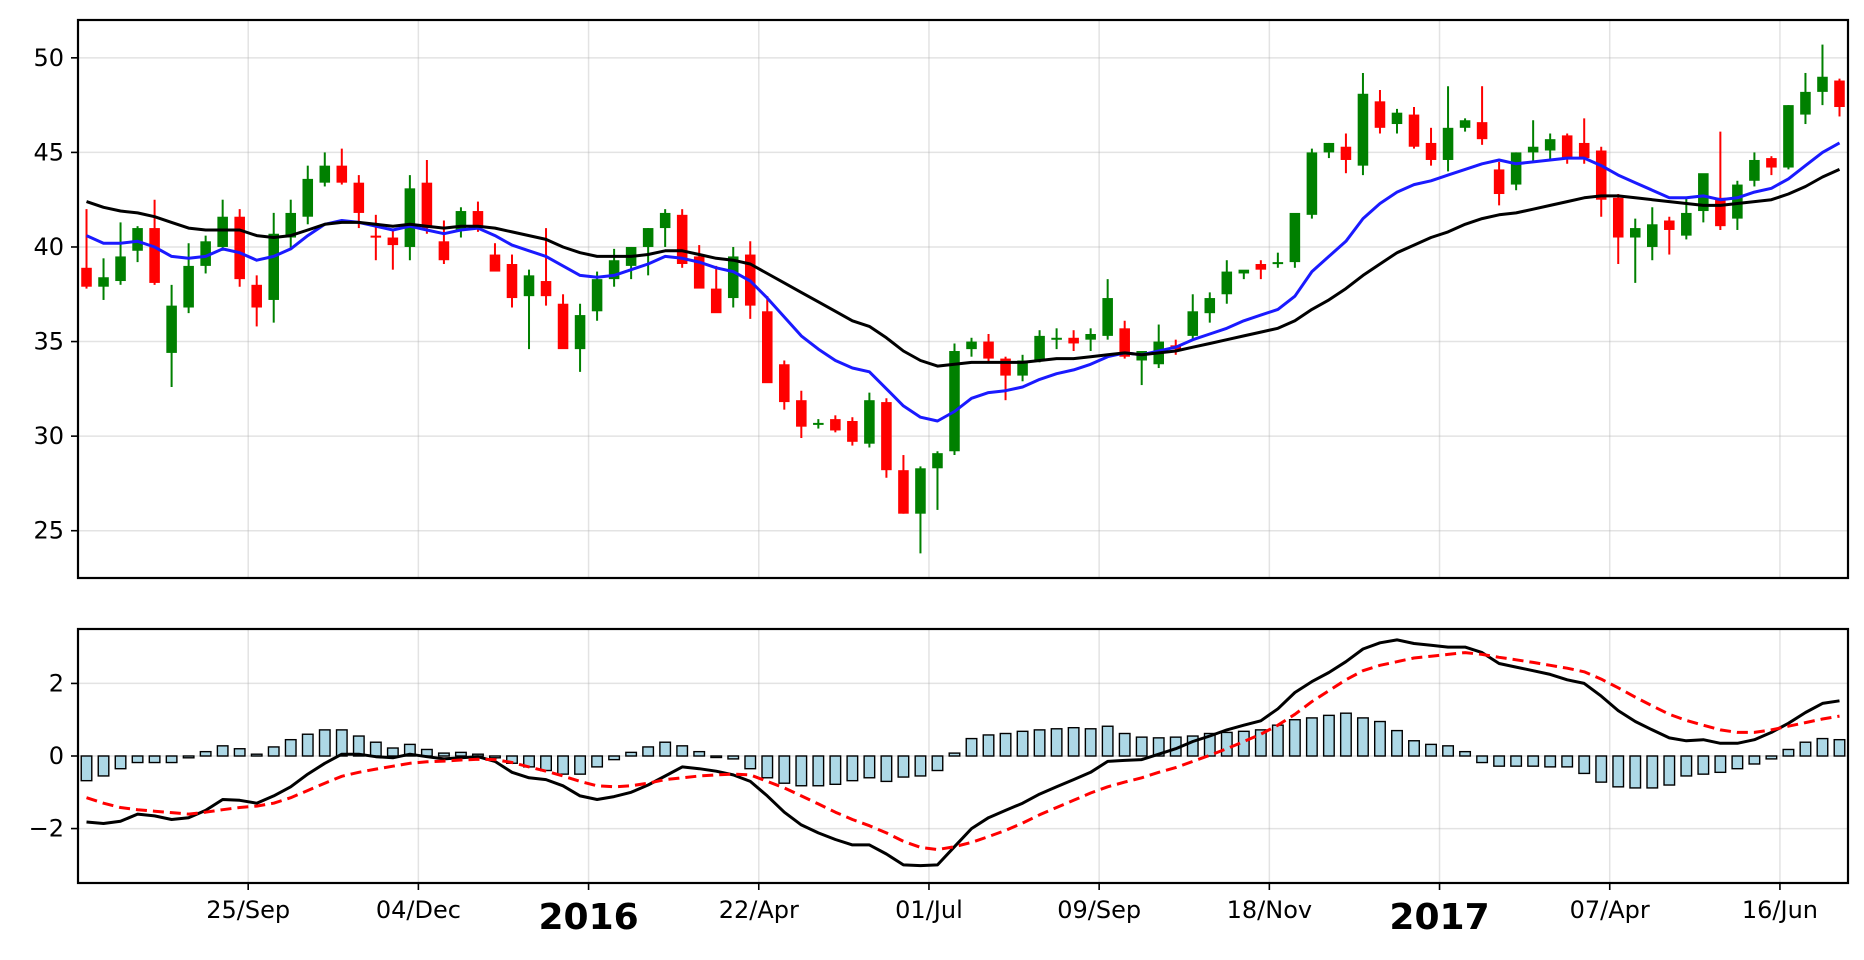  I want to click on xtick-label-8: 07/Apr, so click(1610, 910).